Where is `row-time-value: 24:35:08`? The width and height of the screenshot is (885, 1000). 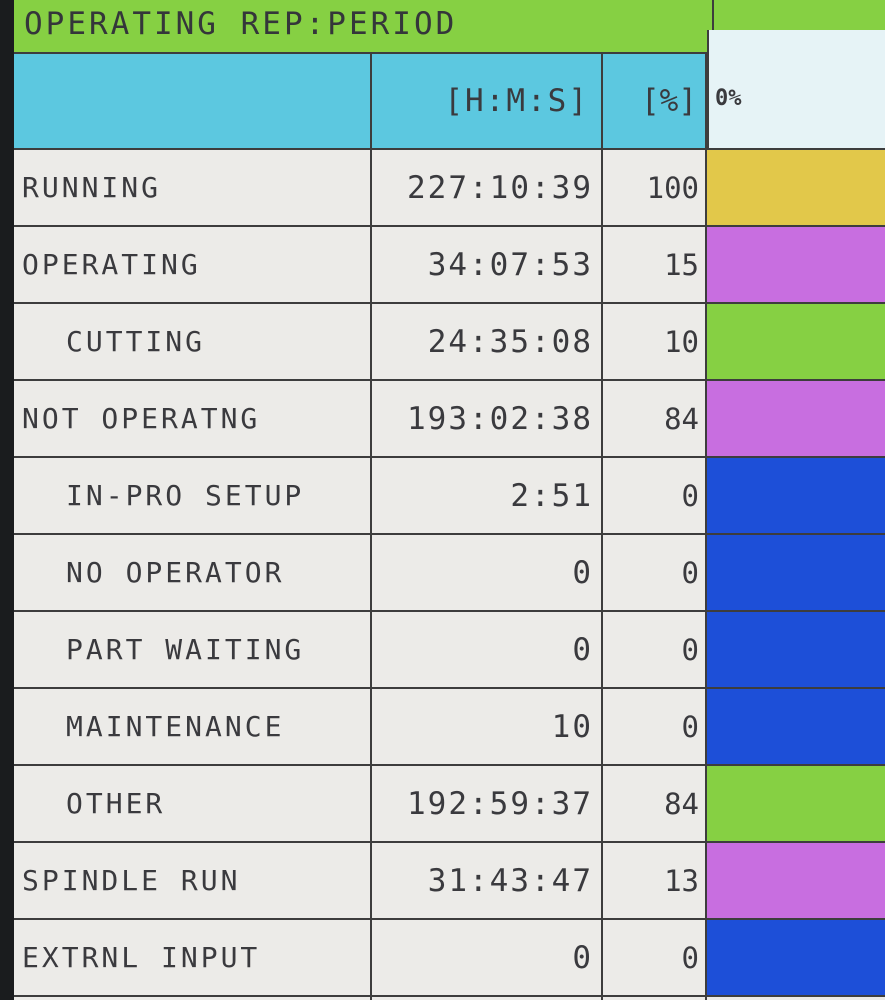 row-time-value: 24:35:08 is located at coordinates (510, 341).